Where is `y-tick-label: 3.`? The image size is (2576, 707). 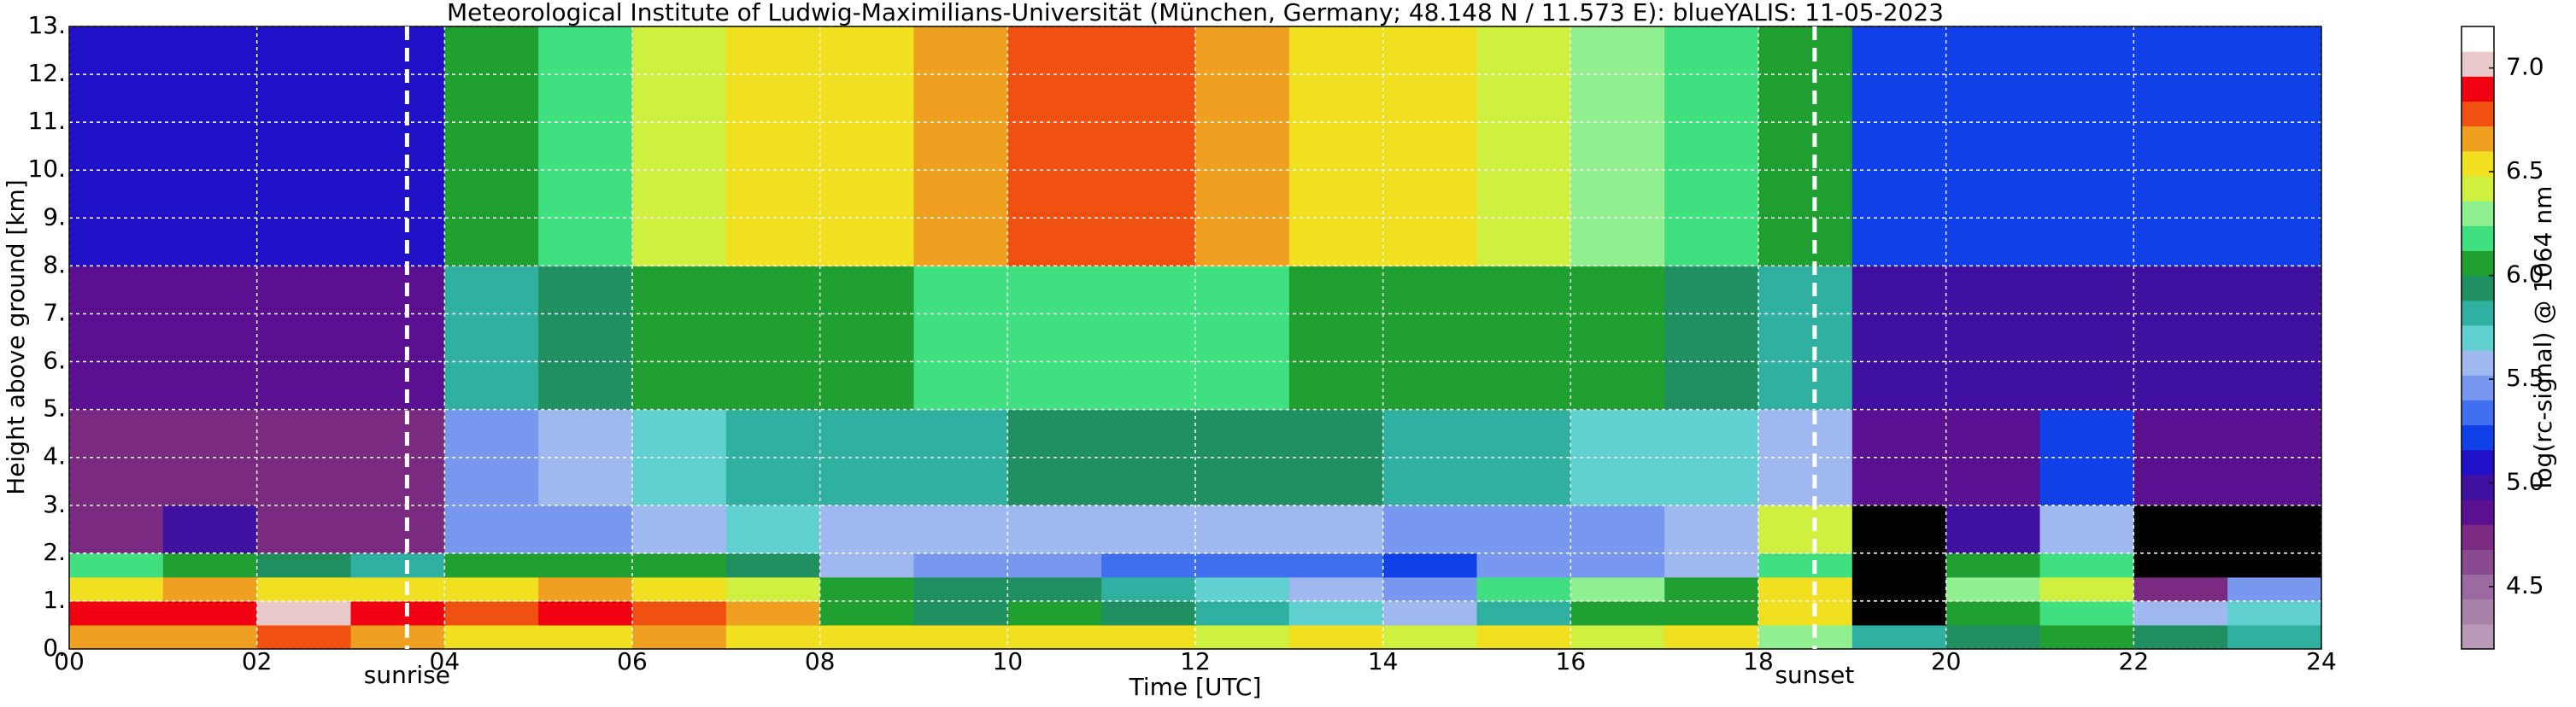 y-tick-label: 3. is located at coordinates (54, 504).